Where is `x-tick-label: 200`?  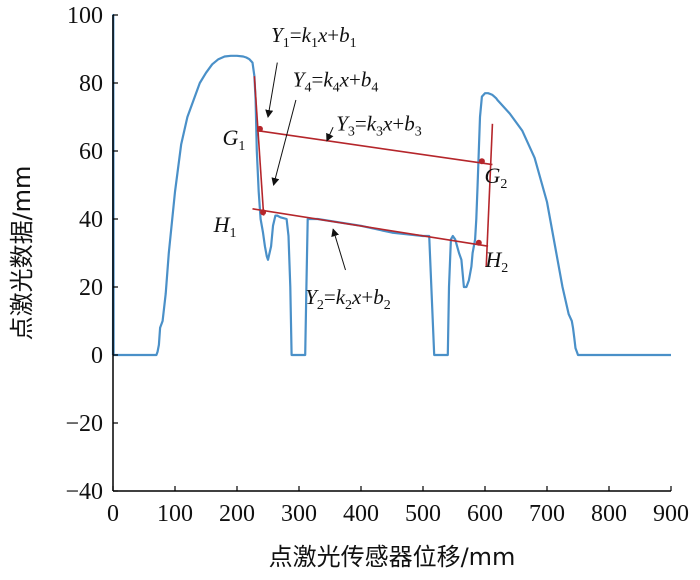
x-tick-label: 200 is located at coordinates (237, 514).